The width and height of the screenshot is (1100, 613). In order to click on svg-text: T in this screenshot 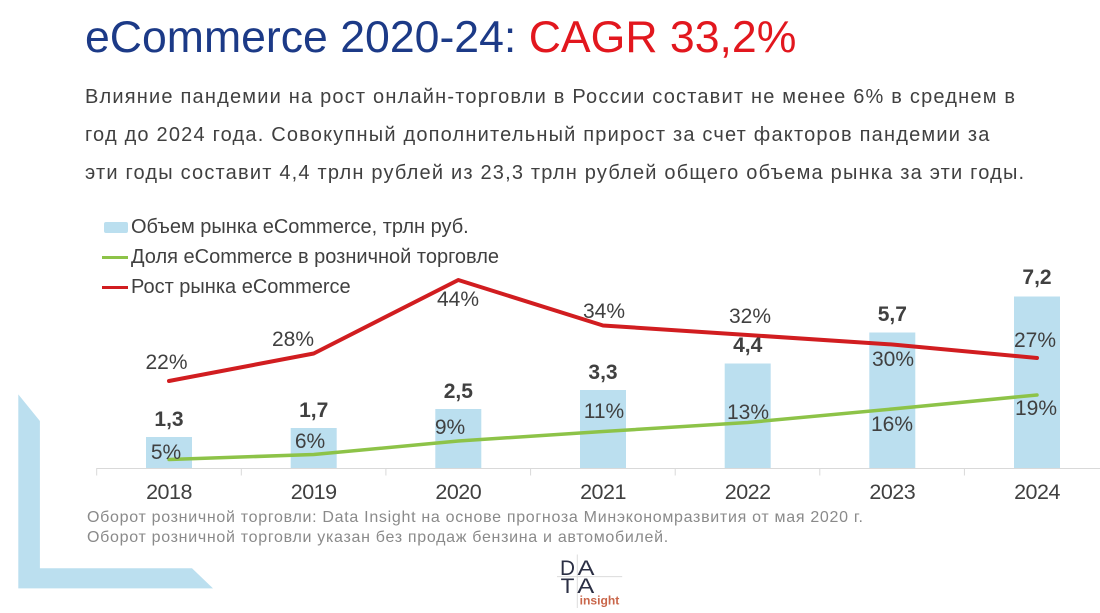, I will do `click(568, 586)`.